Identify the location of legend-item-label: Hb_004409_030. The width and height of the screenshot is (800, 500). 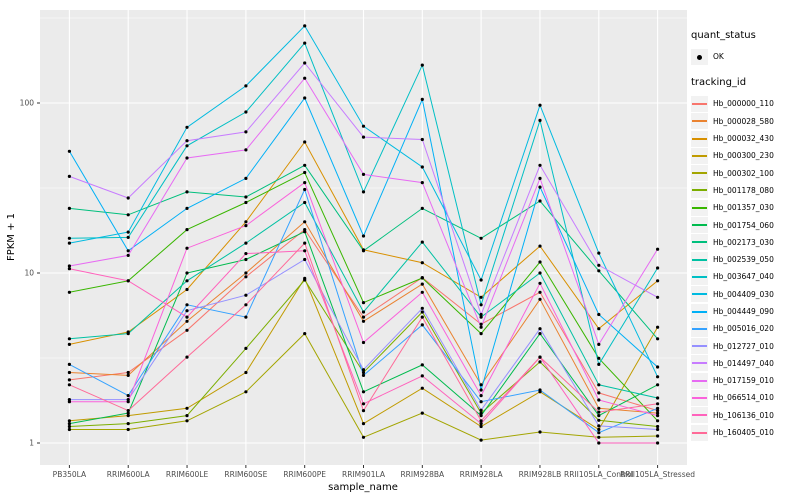
(743, 294).